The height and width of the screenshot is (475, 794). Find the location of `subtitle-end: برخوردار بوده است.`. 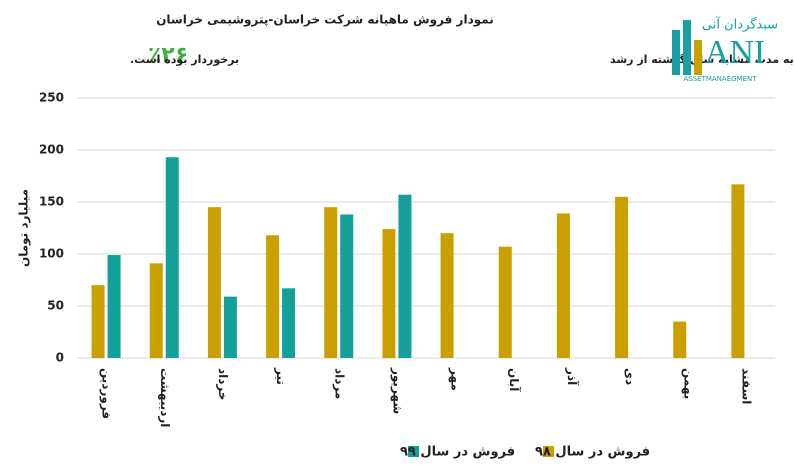

subtitle-end: برخوردار بوده است. is located at coordinates (184, 59).